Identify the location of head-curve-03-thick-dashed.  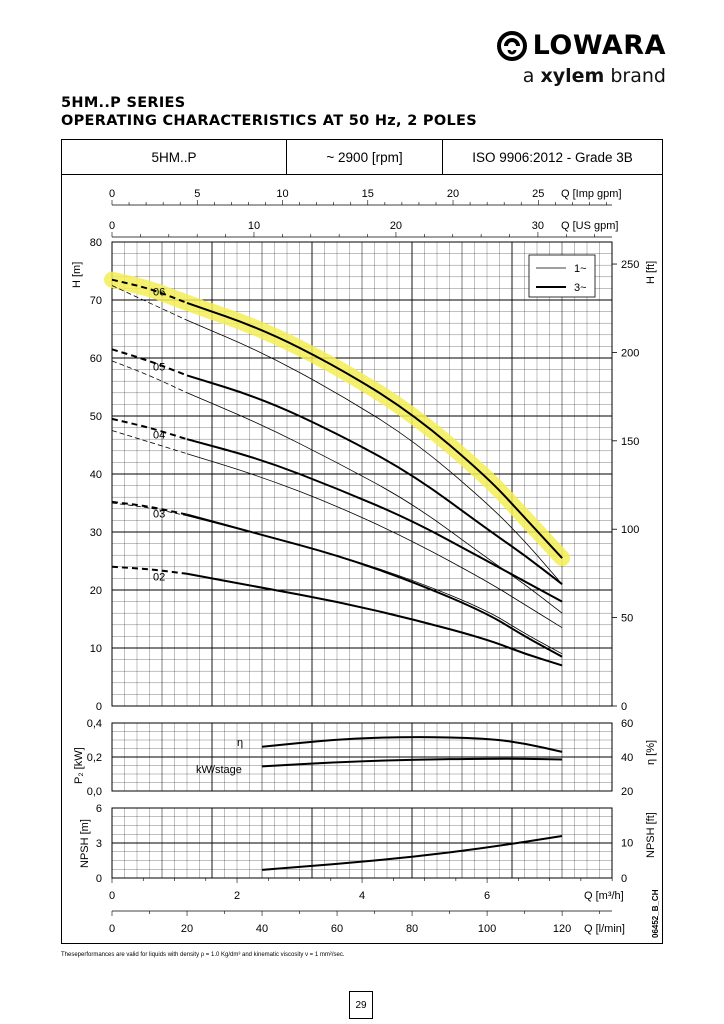
(149, 508).